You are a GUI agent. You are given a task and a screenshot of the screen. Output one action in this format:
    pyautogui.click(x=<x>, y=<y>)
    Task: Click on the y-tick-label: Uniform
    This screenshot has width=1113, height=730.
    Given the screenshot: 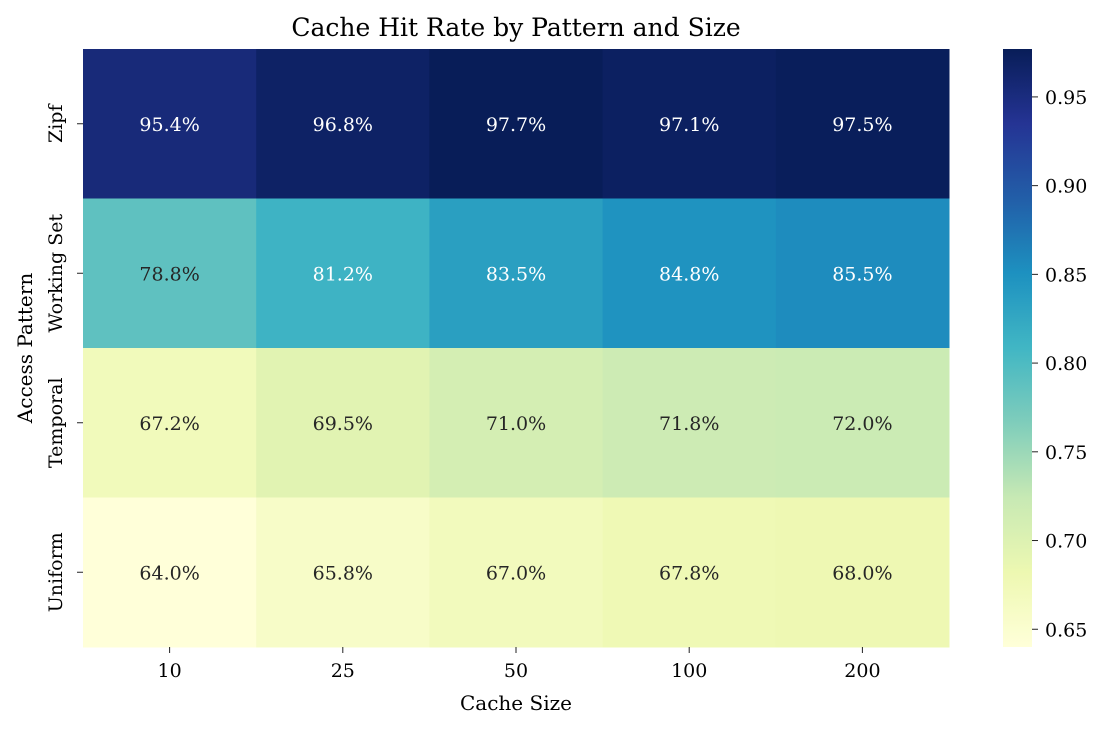 What is the action you would take?
    pyautogui.click(x=56, y=572)
    